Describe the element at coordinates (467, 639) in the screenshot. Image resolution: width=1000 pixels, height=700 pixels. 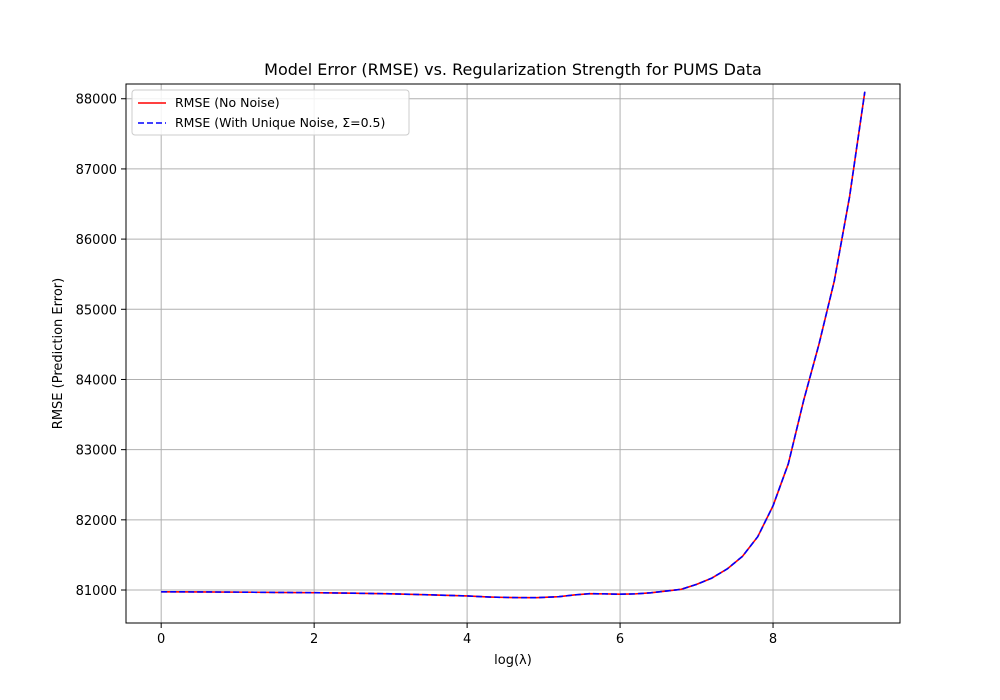
I see `x-tick-label: 4` at that location.